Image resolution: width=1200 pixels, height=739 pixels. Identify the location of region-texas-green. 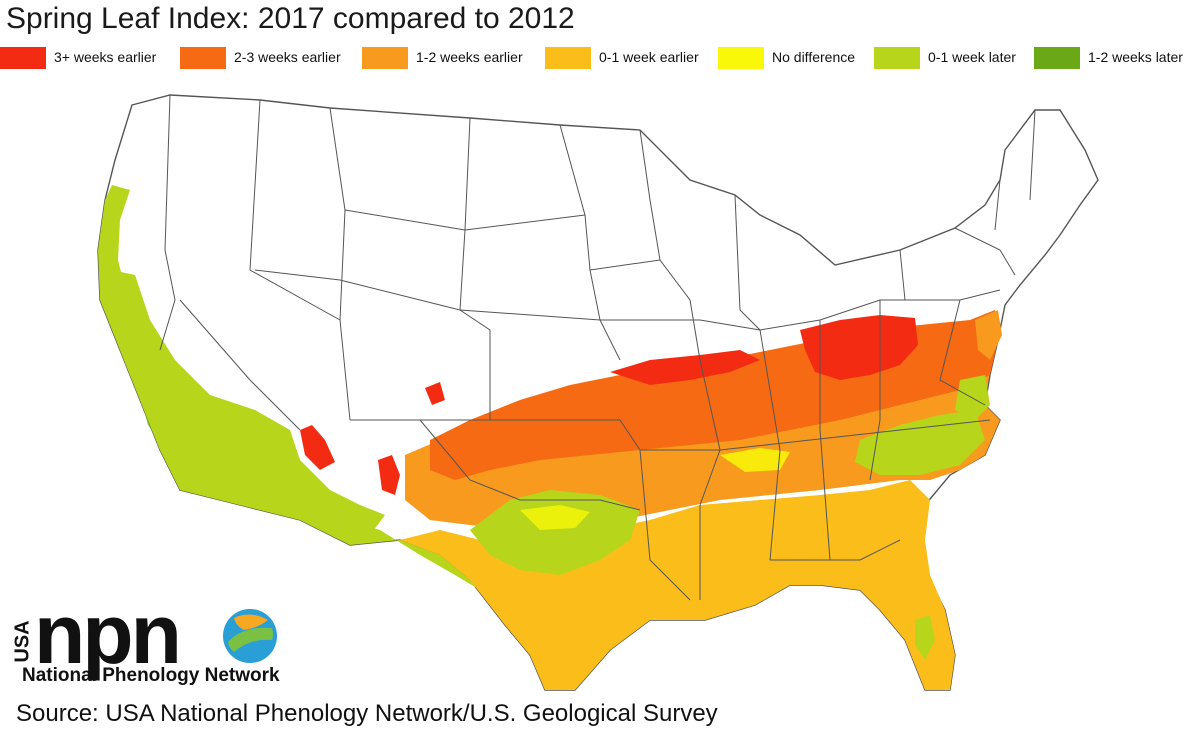
(555, 532).